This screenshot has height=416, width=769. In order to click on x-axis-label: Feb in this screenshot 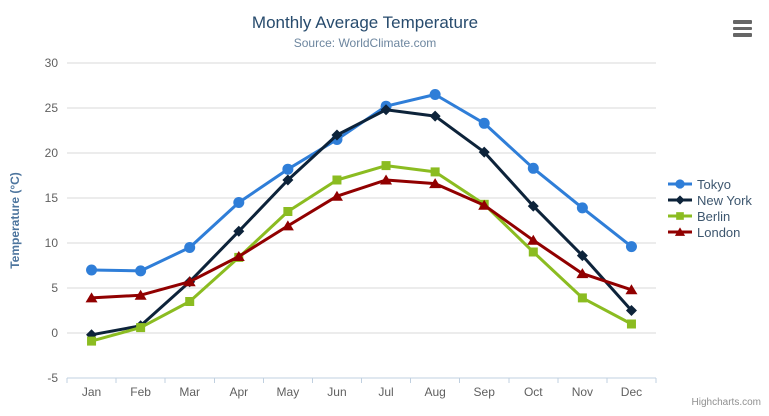, I will do `click(140, 392)`.